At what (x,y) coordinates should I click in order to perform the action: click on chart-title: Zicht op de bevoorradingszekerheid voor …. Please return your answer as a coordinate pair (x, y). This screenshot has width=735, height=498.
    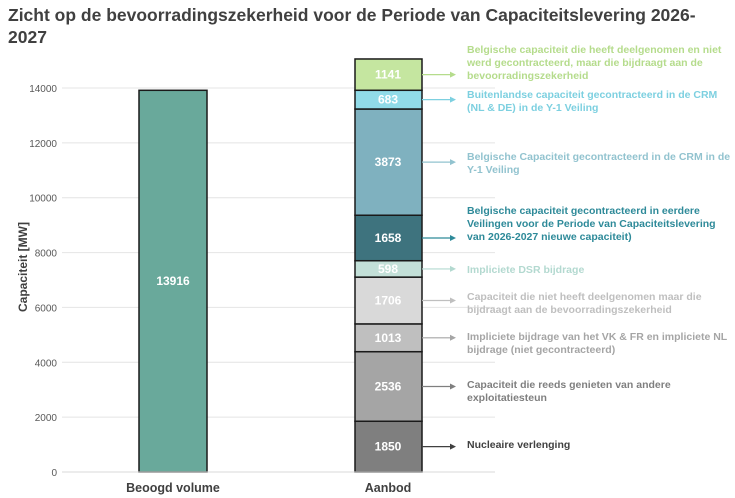
    Looking at the image, I should click on (352, 26).